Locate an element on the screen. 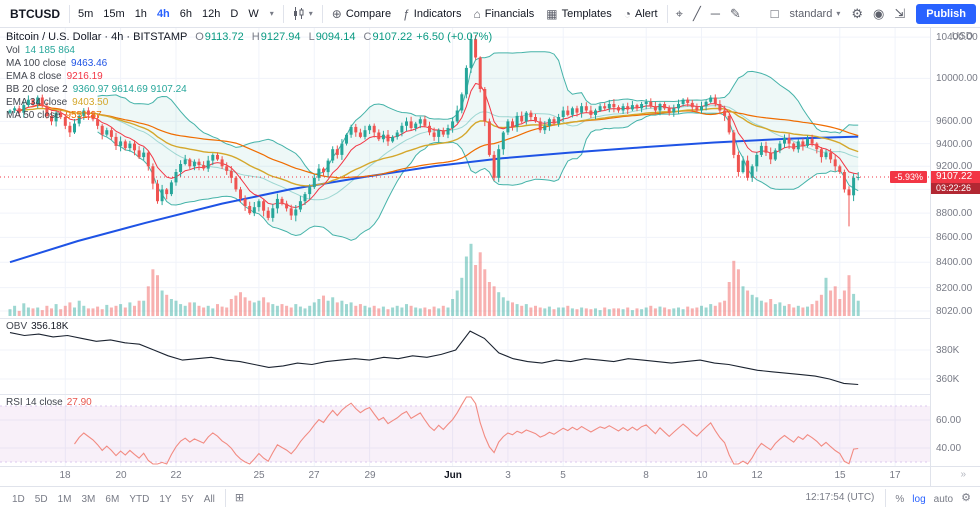  price-axis-label: 9400.00 is located at coordinates (954, 144).